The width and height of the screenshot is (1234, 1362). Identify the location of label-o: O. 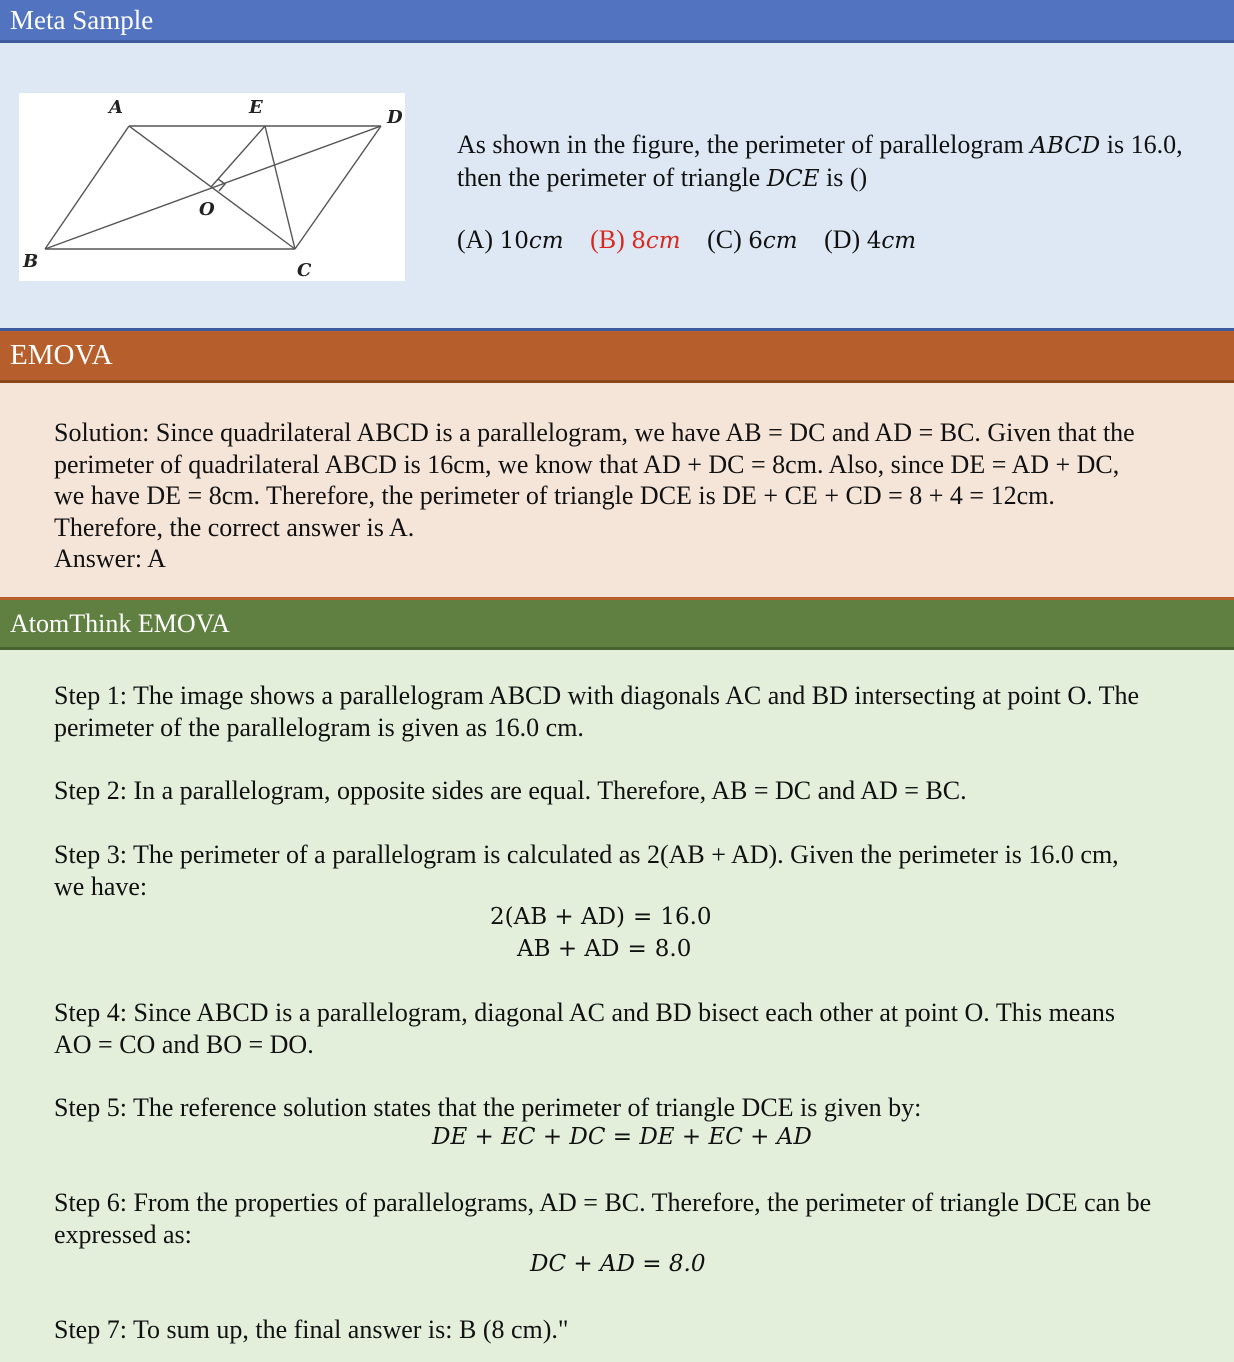
(207, 209).